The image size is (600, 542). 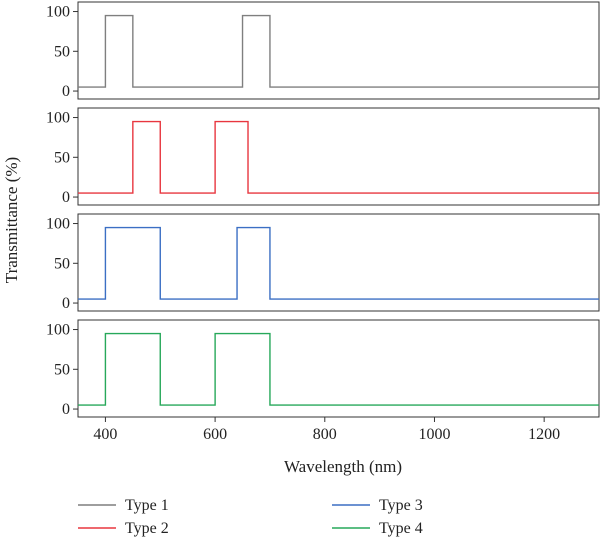 What do you see at coordinates (377, 528) in the screenshot?
I see `legend-item-type-4: Type 4` at bounding box center [377, 528].